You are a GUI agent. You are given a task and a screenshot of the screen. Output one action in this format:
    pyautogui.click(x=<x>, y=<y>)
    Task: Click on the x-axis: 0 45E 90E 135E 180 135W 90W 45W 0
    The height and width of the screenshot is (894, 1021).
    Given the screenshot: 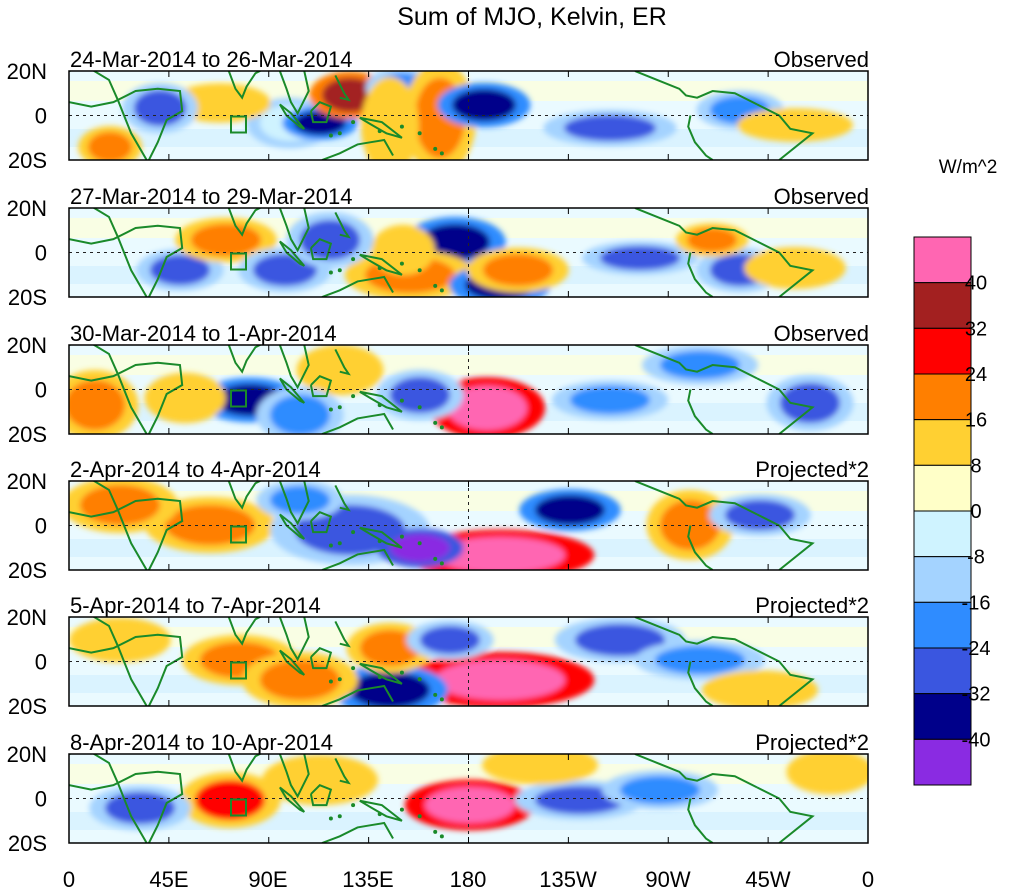 What is the action you would take?
    pyautogui.click(x=468, y=879)
    